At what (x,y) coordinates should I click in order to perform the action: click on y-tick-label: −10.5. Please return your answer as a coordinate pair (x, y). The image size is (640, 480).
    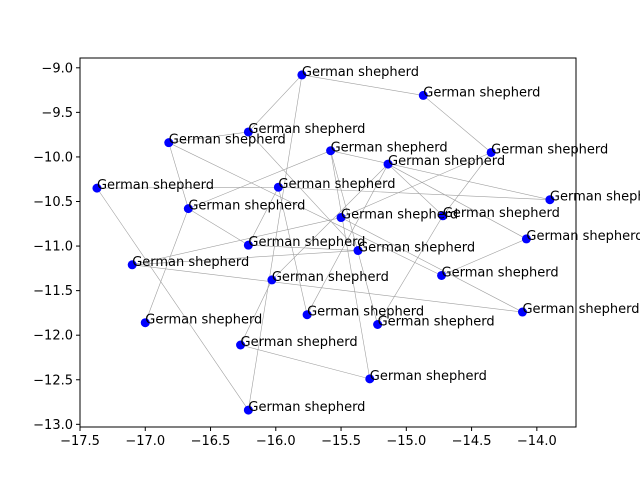
    Looking at the image, I should click on (53, 202).